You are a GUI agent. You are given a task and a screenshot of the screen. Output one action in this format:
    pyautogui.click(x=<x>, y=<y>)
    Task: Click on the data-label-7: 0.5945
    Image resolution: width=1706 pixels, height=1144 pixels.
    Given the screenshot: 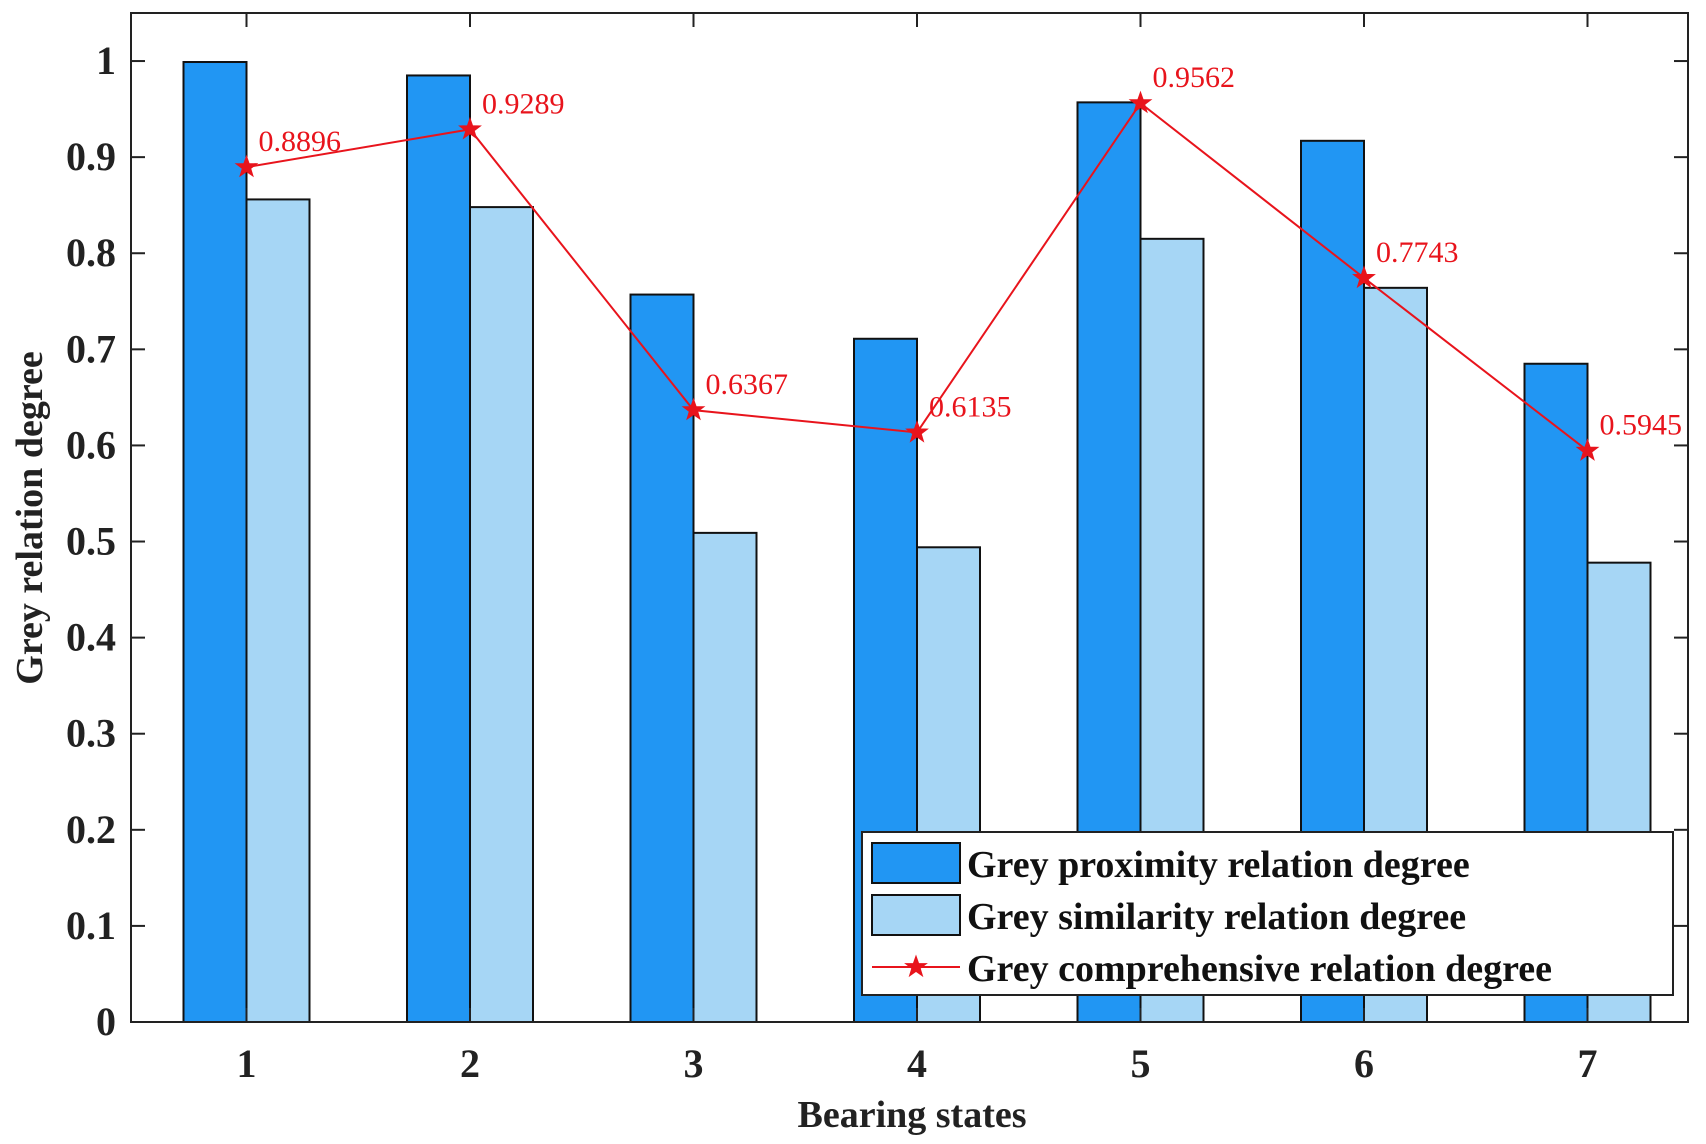 What is the action you would take?
    pyautogui.click(x=1641, y=425)
    